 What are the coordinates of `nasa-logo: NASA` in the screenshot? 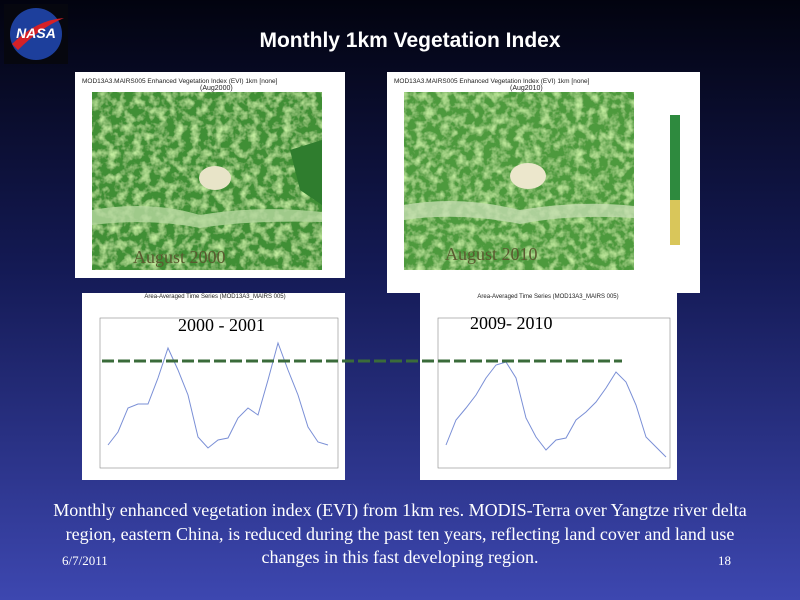 It's located at (36, 34).